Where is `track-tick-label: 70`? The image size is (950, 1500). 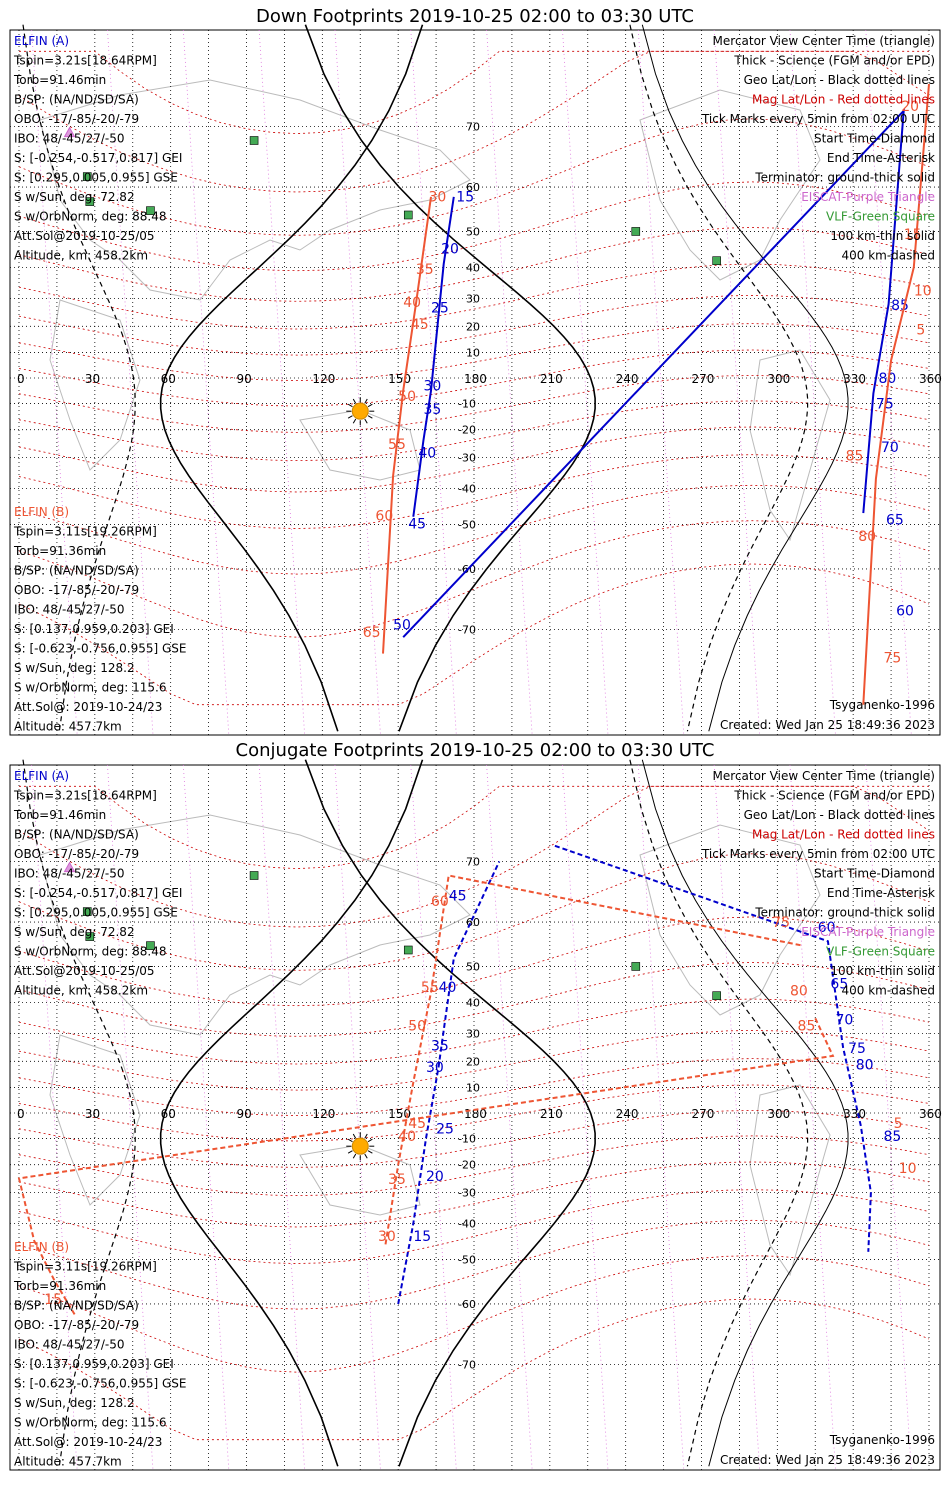 track-tick-label: 70 is located at coordinates (890, 448).